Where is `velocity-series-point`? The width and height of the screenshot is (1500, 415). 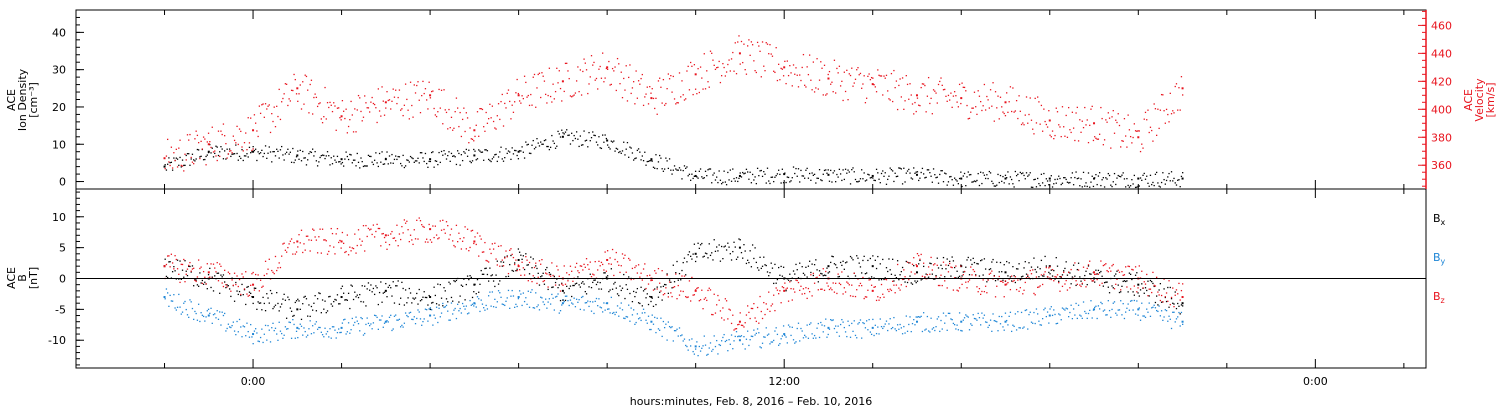 velocity-series-point is located at coordinates (1182, 88).